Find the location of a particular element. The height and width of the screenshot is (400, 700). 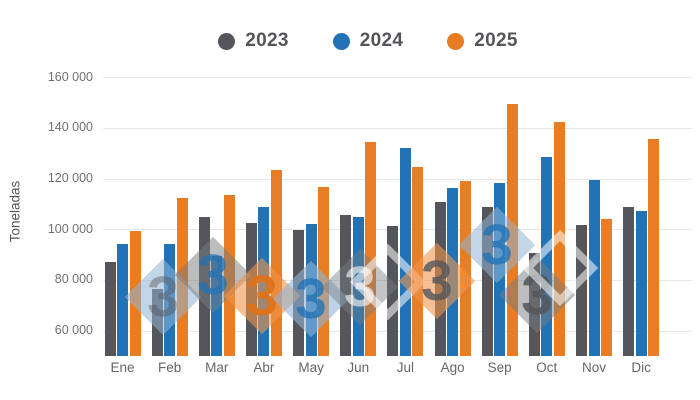

bar-2024-May is located at coordinates (311, 289).